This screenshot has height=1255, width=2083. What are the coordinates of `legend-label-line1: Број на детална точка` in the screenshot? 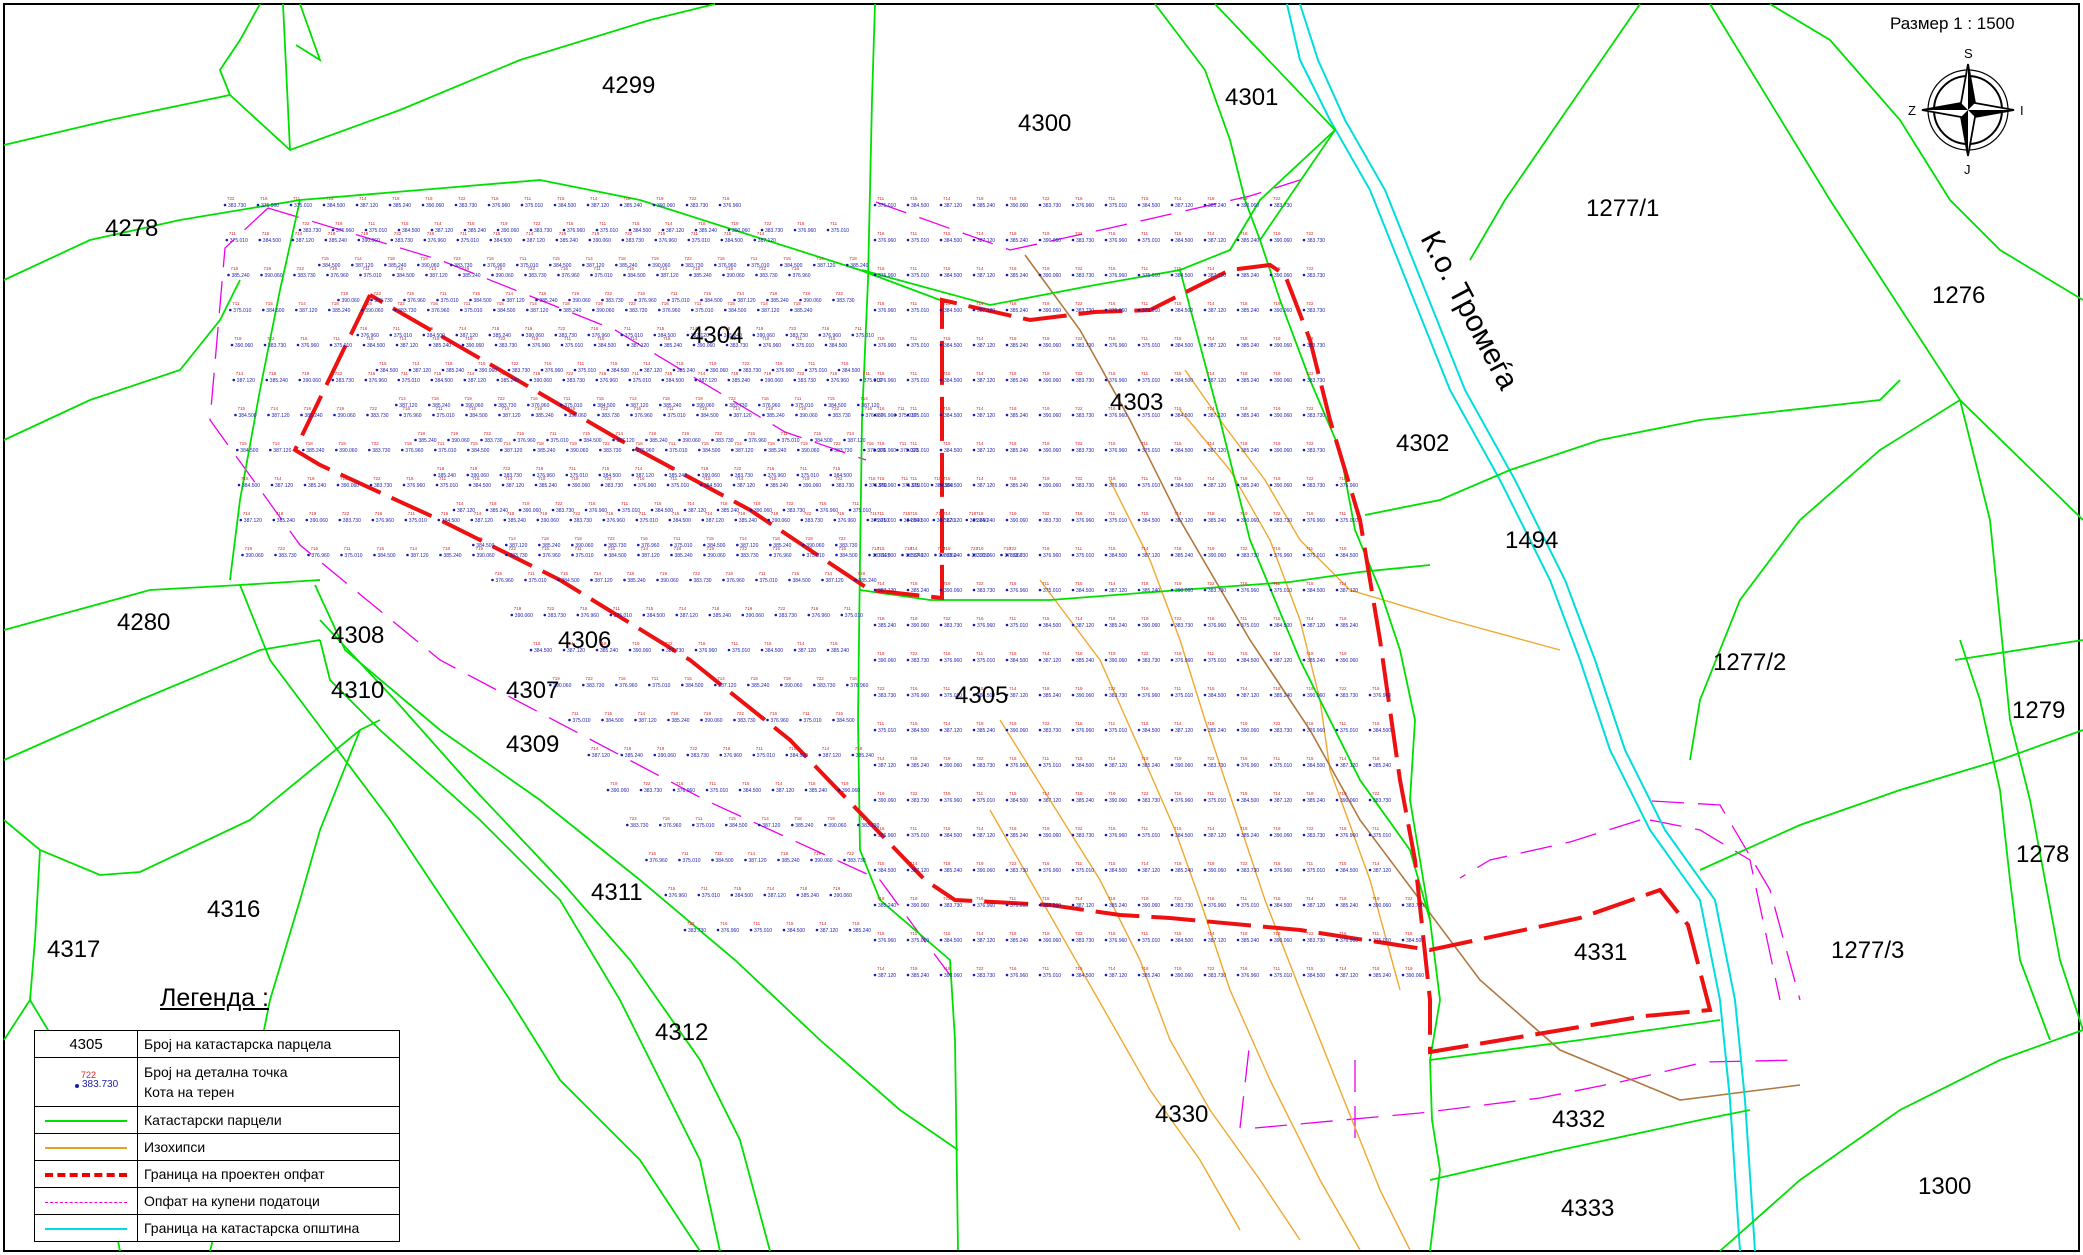 It's located at (216, 1072).